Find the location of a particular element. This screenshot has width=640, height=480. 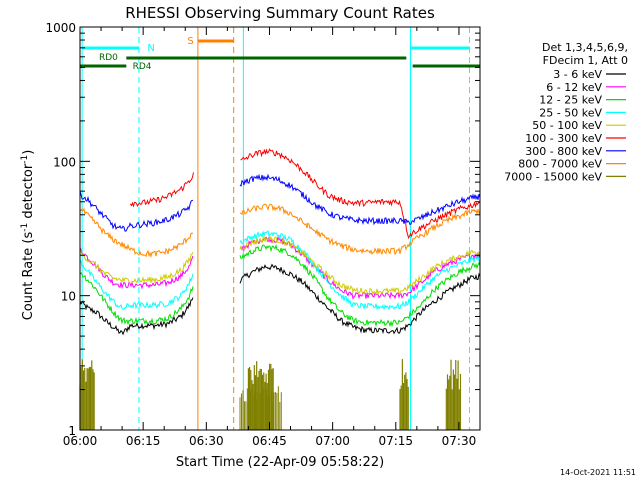

y-axis-label: Count Rate (s-1 detector-1) is located at coordinates (28, 235).